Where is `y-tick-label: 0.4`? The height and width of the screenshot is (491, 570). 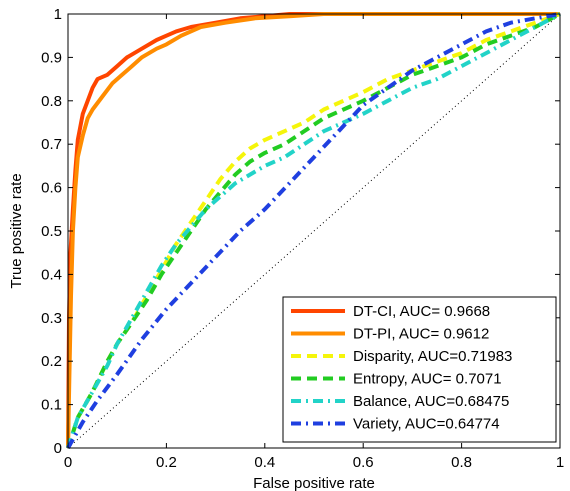 y-tick-label: 0.4 is located at coordinates (51, 274).